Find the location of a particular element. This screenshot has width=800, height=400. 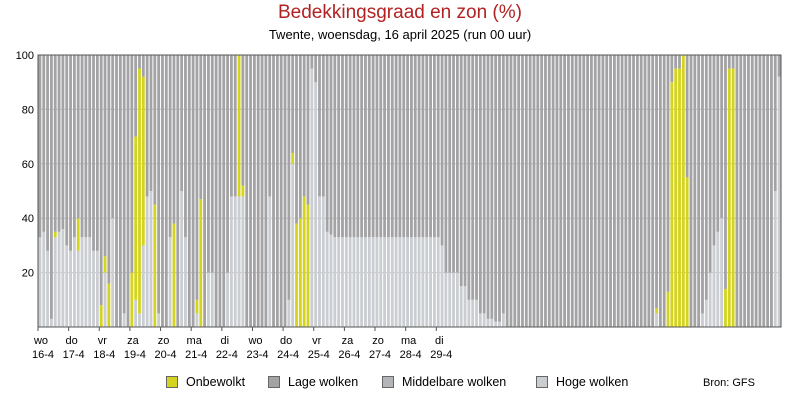

x-day-label: di is located at coordinates (225, 341).